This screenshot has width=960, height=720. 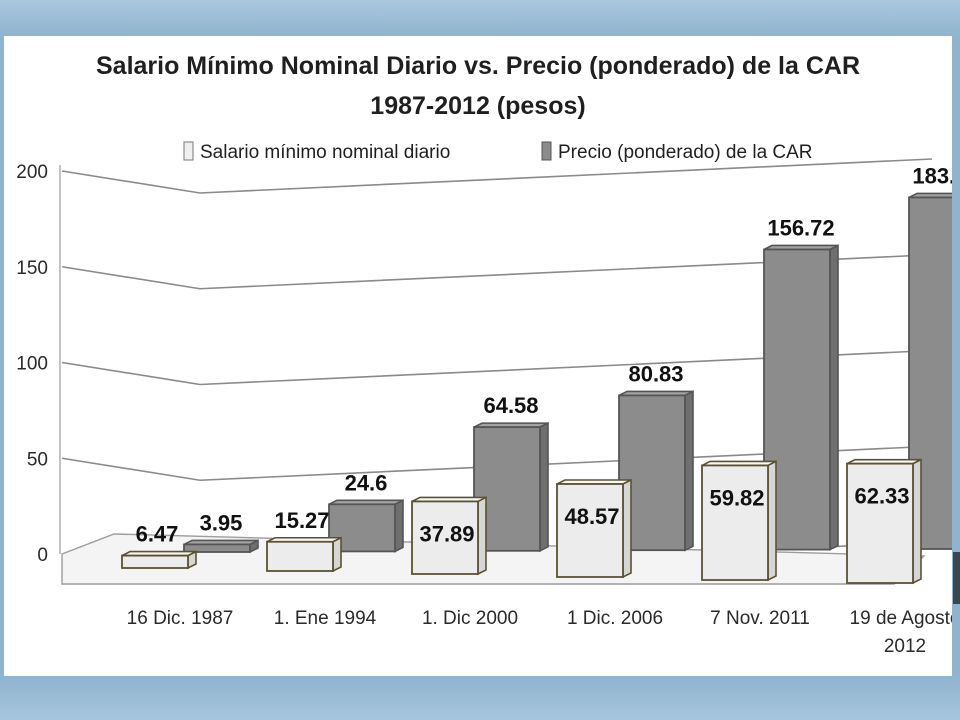 What do you see at coordinates (905, 646) in the screenshot?
I see `x-tick-label: 2012` at bounding box center [905, 646].